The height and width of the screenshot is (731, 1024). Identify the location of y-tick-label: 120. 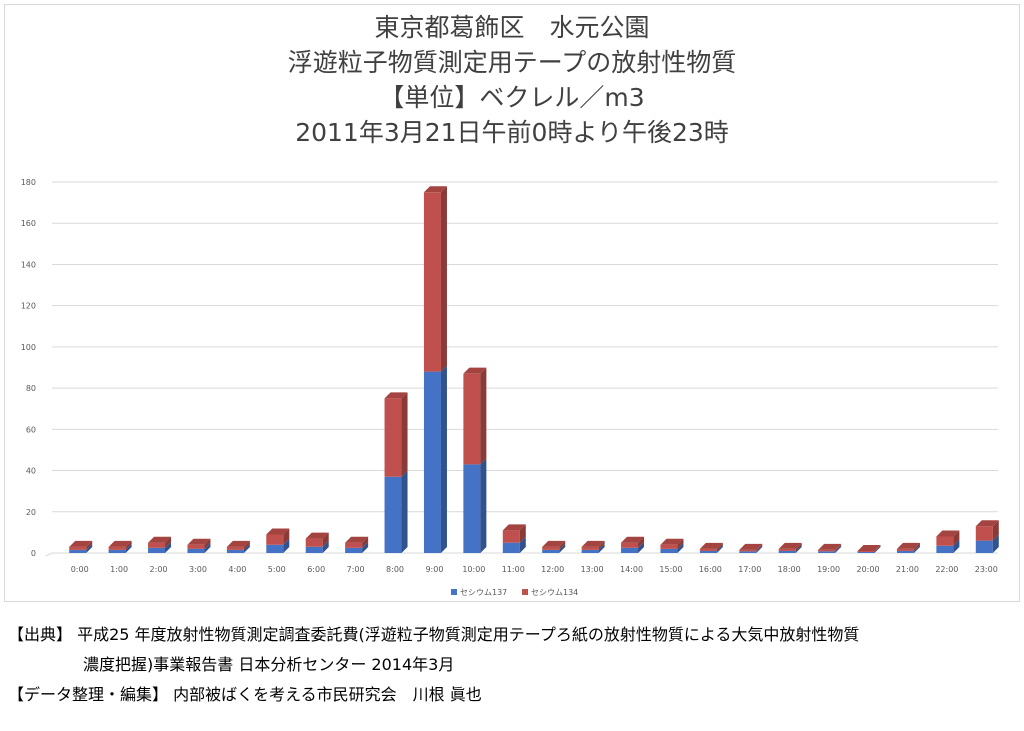
(28, 306).